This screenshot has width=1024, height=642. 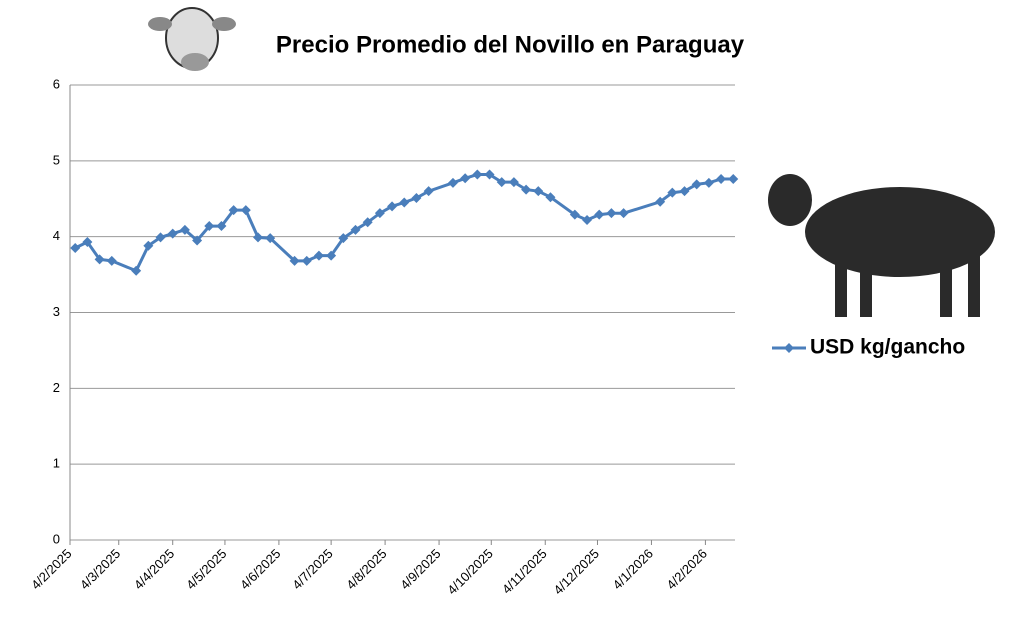 What do you see at coordinates (312, 569) in the screenshot?
I see `x-tick-label: 4/7/2025` at bounding box center [312, 569].